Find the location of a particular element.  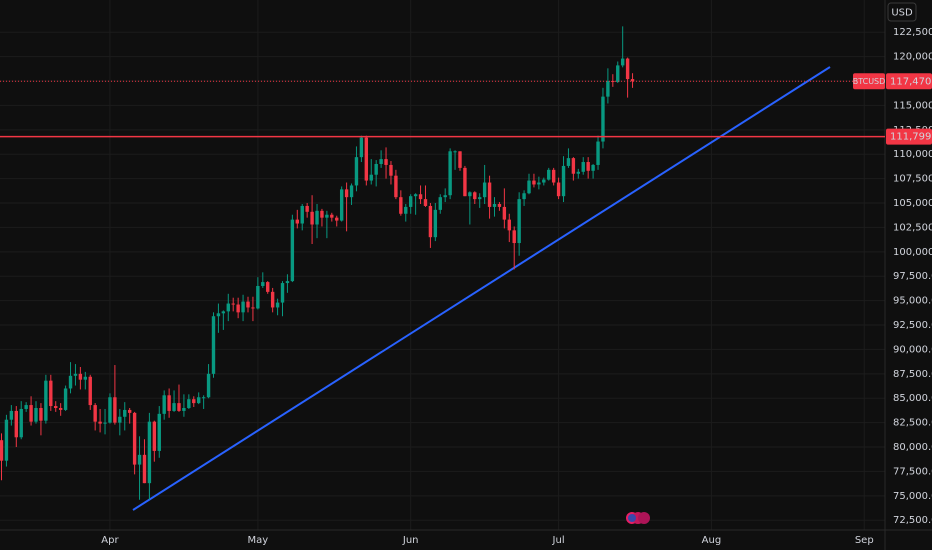

y-tick-label: 87,500.0 is located at coordinates (912, 374).